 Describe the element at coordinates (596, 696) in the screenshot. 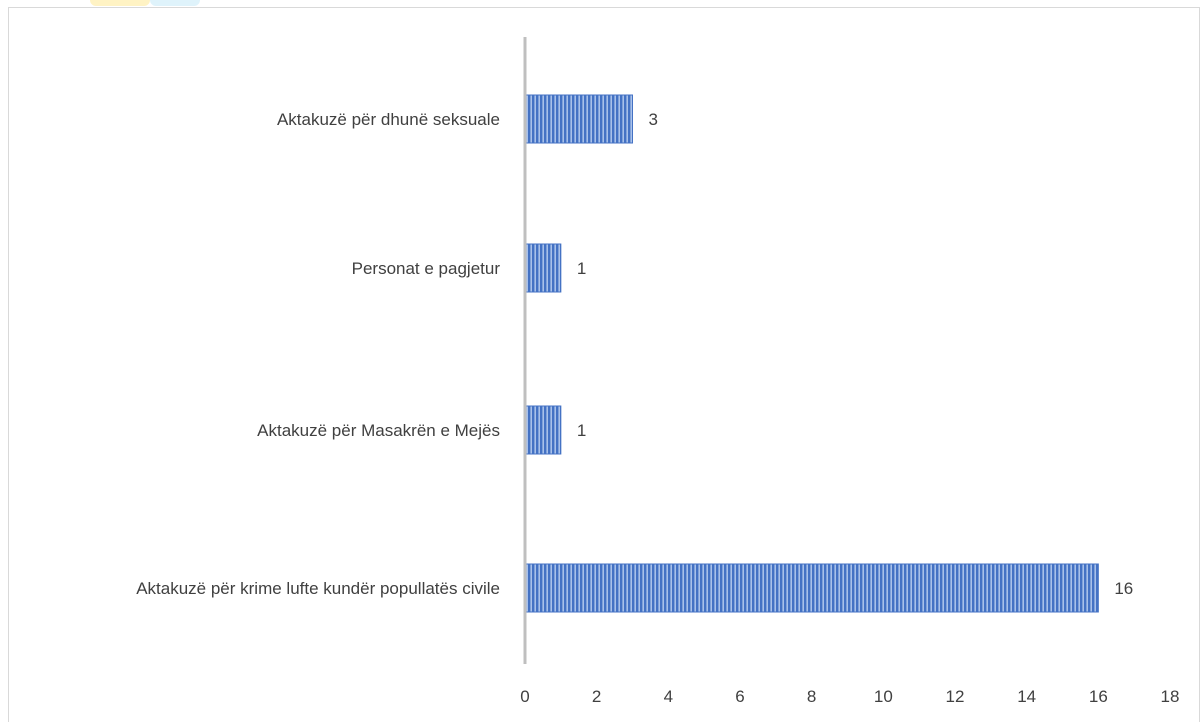

I see `x-tick-label: 2` at that location.